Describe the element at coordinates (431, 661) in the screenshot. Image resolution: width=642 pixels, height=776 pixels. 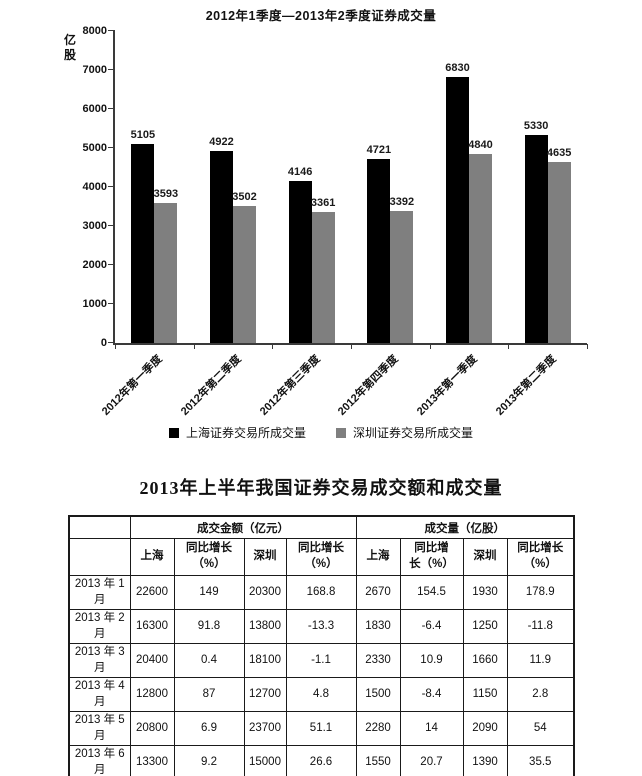
I see `table-cell: 10.9` at that location.